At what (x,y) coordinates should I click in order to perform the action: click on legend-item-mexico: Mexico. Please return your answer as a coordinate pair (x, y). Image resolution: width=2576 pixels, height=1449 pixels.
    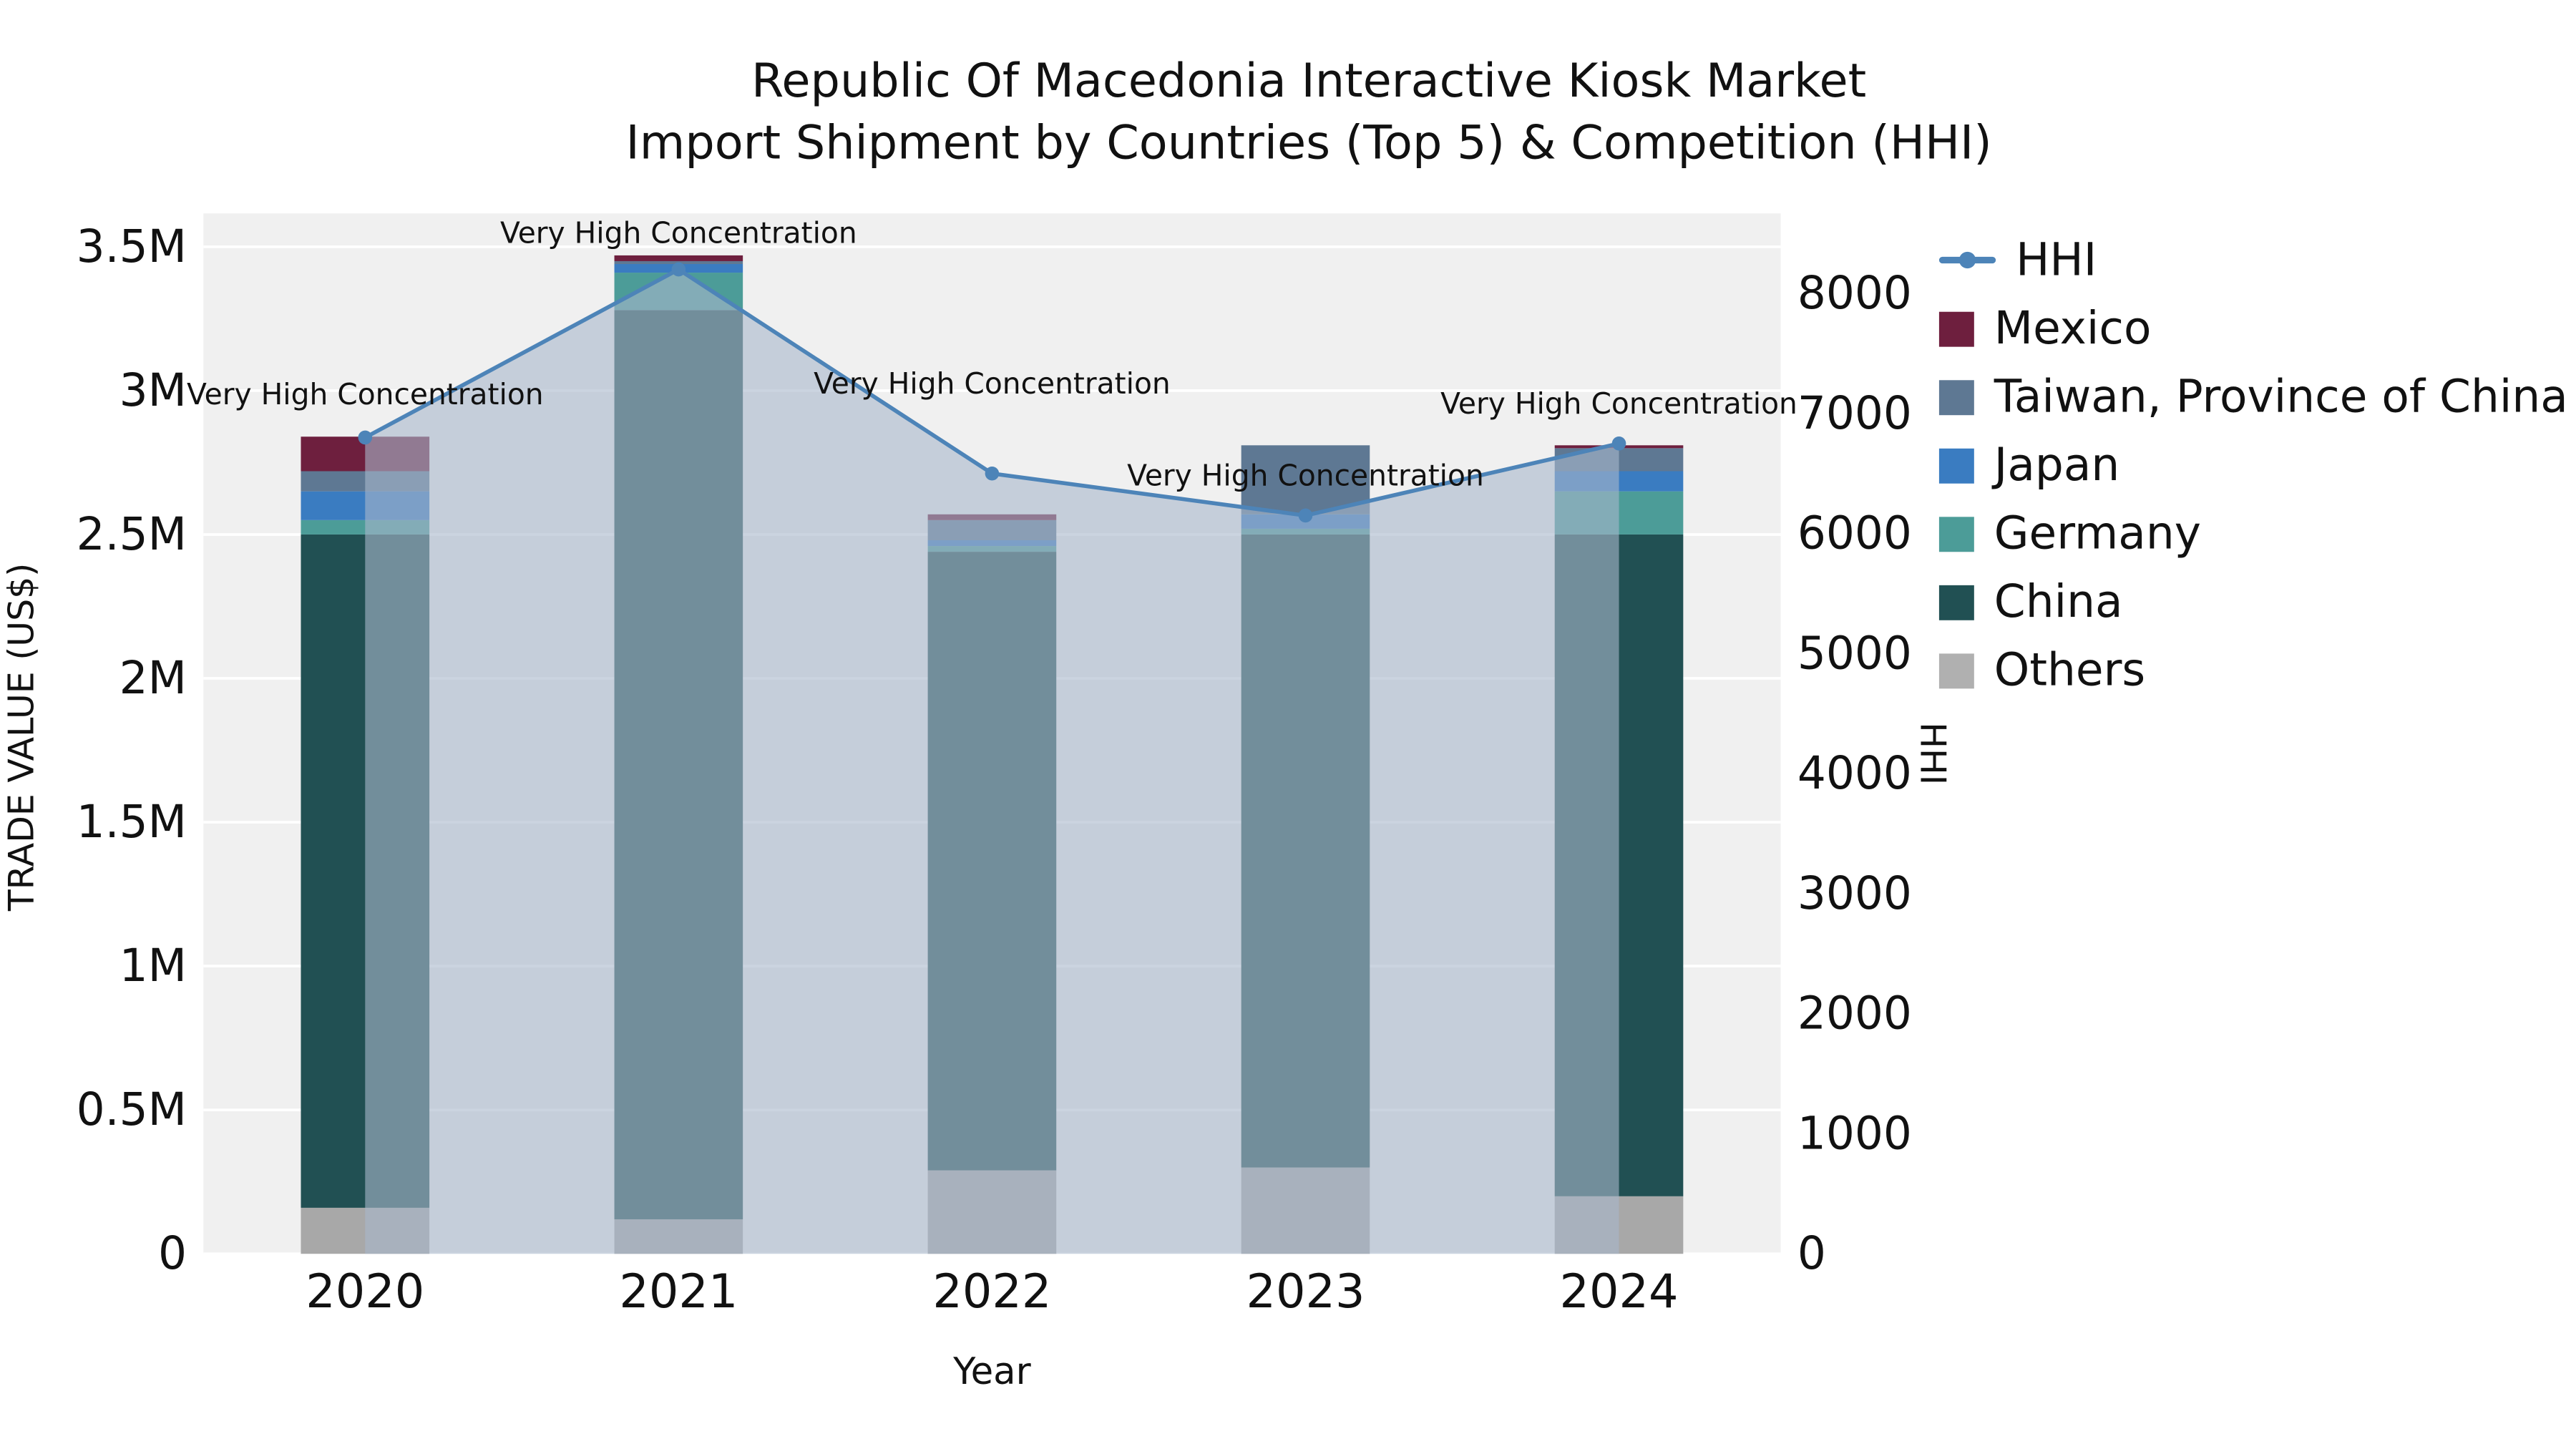
    Looking at the image, I should click on (2253, 328).